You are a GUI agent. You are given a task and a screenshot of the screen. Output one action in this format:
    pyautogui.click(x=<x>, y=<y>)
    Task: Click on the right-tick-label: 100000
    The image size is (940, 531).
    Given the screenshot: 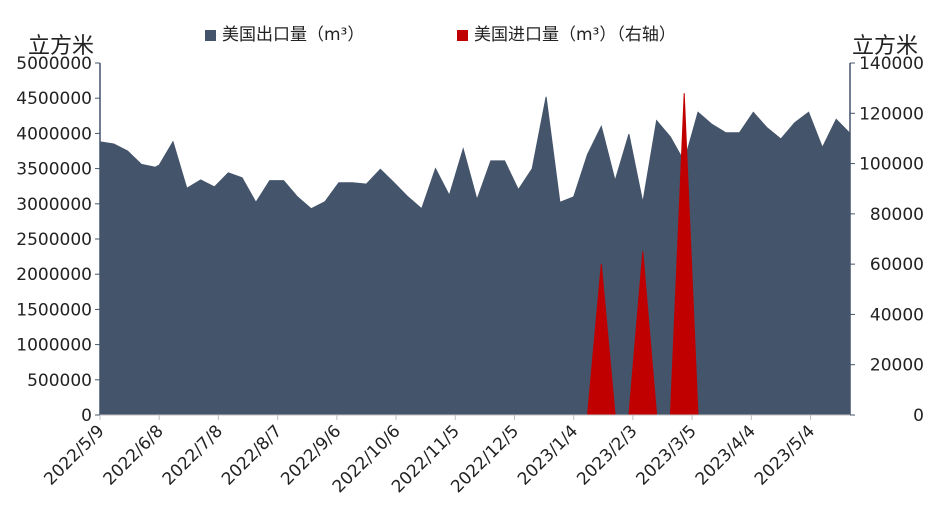 What is the action you would take?
    pyautogui.click(x=891, y=165)
    